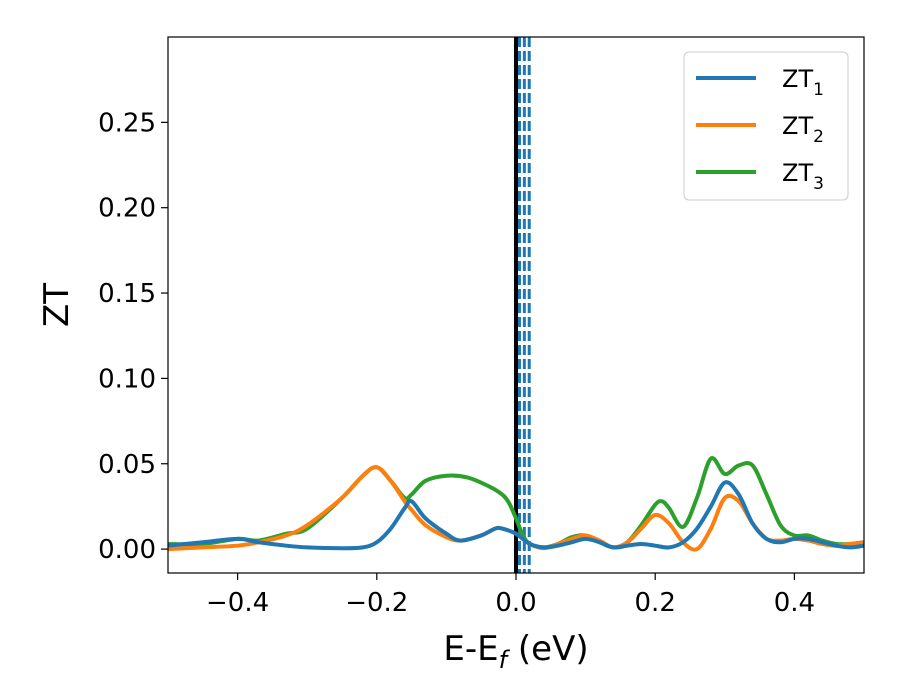  I want to click on x-tick-label: −0.4, so click(237, 603).